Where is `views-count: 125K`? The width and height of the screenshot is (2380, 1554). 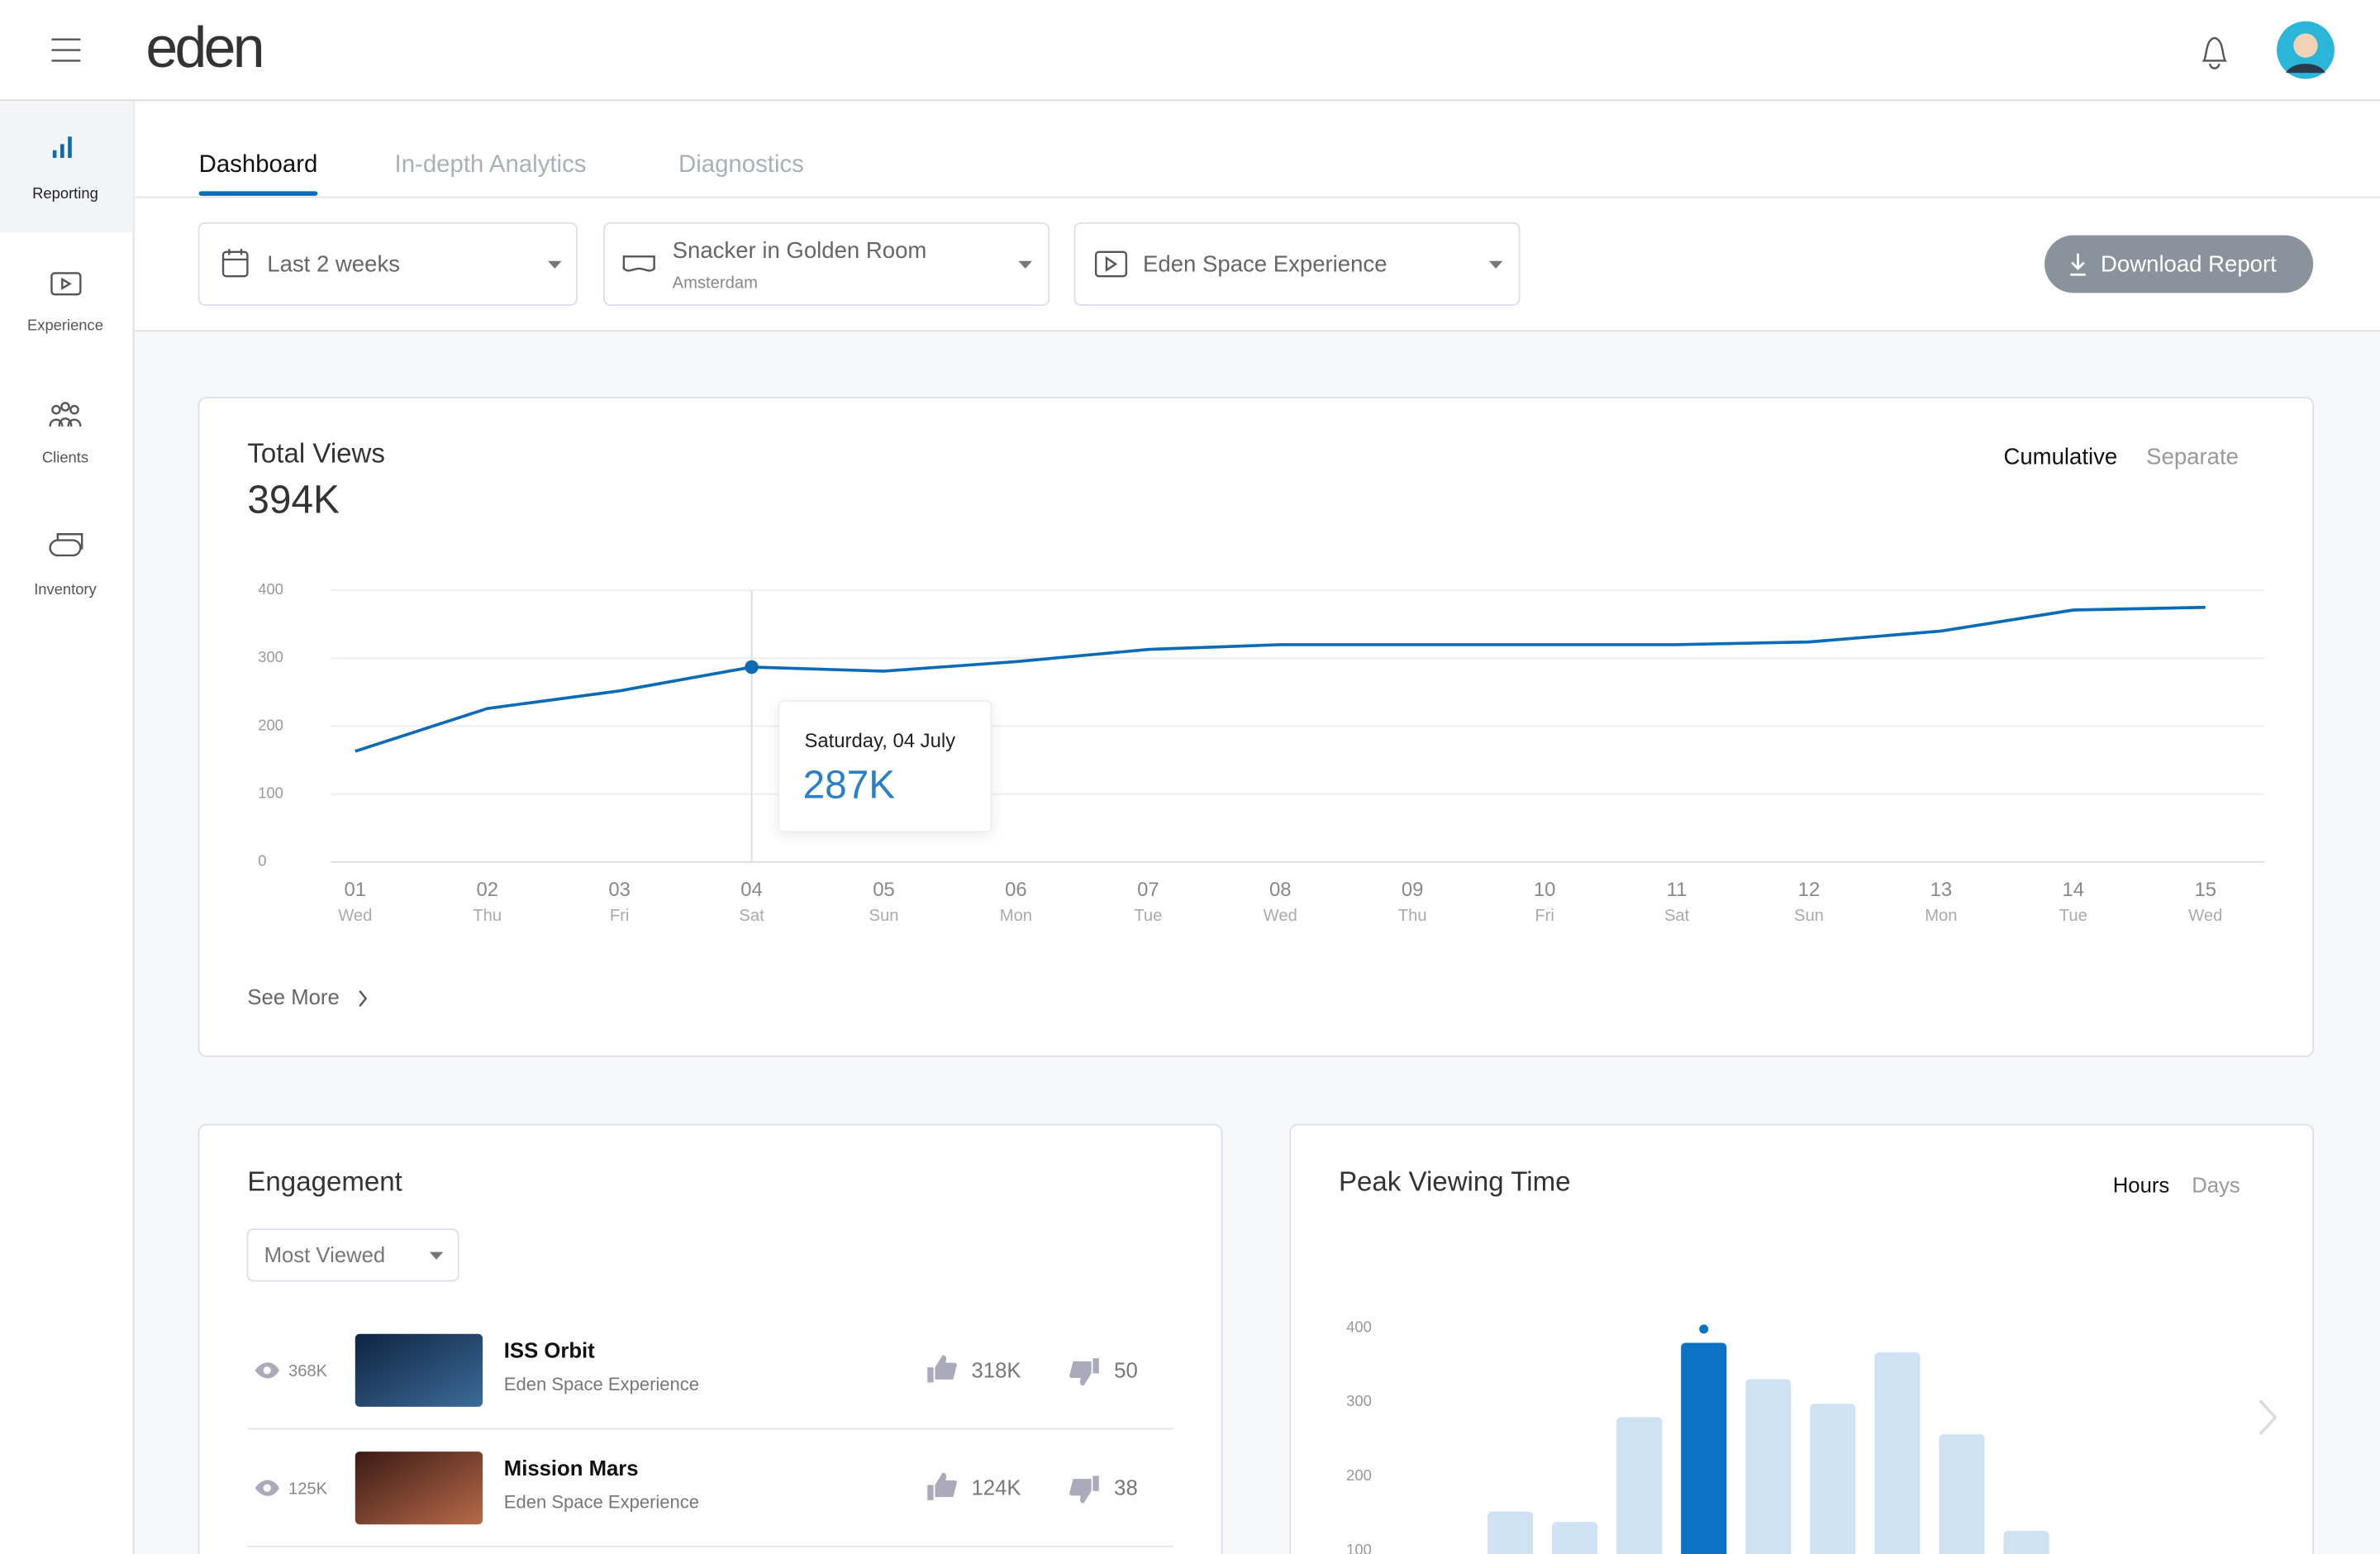
views-count: 125K is located at coordinates (308, 1489).